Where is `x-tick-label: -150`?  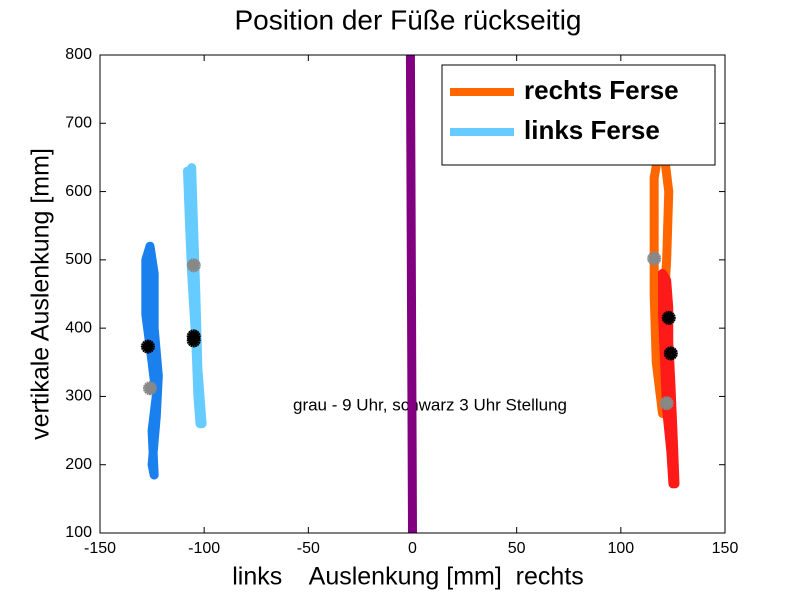 x-tick-label: -150 is located at coordinates (100, 548).